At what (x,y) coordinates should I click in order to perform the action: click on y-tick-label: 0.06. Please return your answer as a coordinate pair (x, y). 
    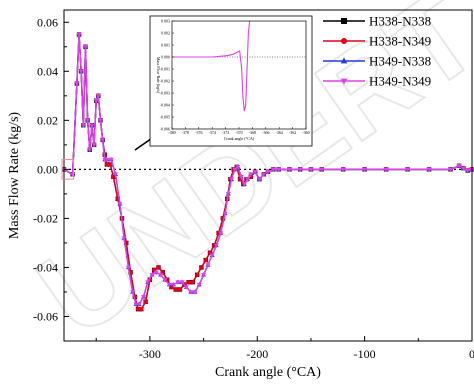
    Looking at the image, I should click on (47, 22).